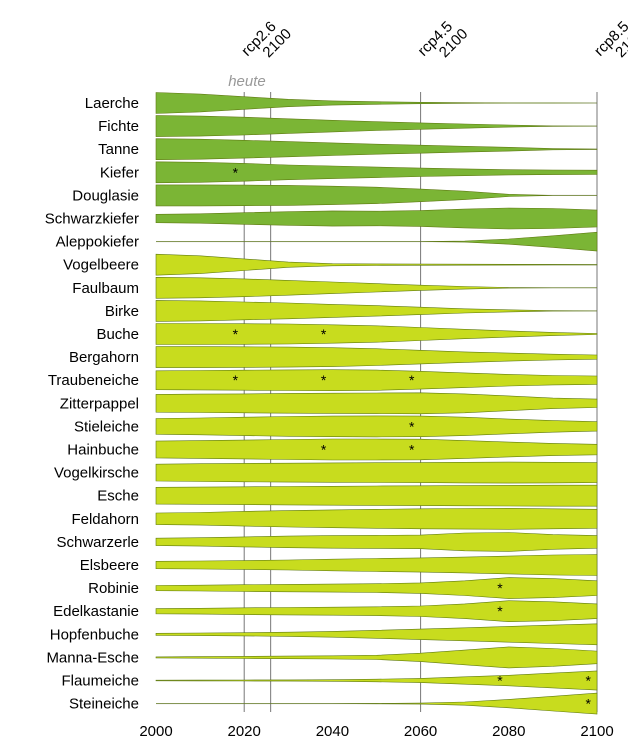  Describe the element at coordinates (122, 311) in the screenshot. I see `species-label: Birke` at that location.